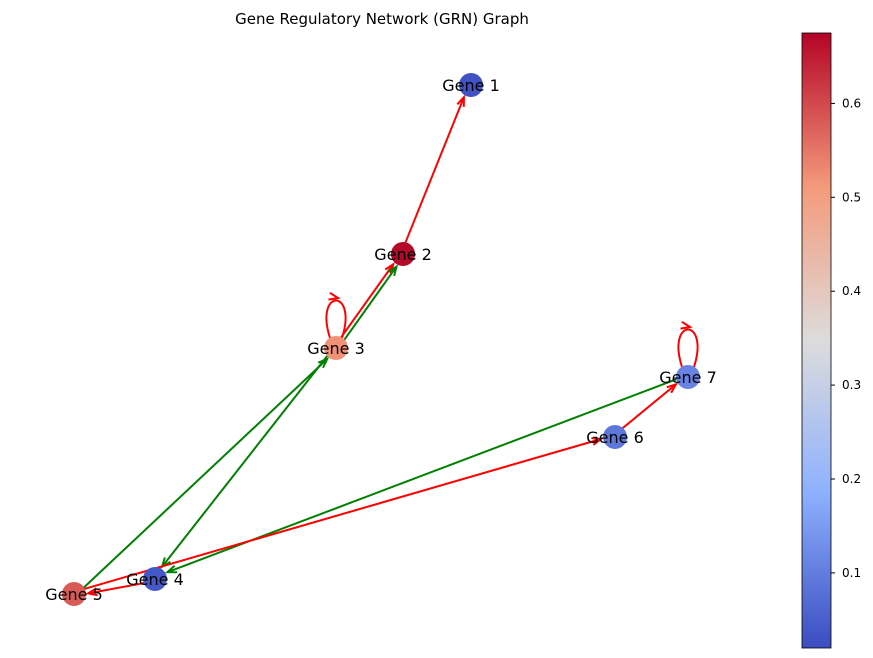 The height and width of the screenshot is (658, 873). I want to click on edge-g7-to-g4-activation-arrowhead, so click(171, 569).